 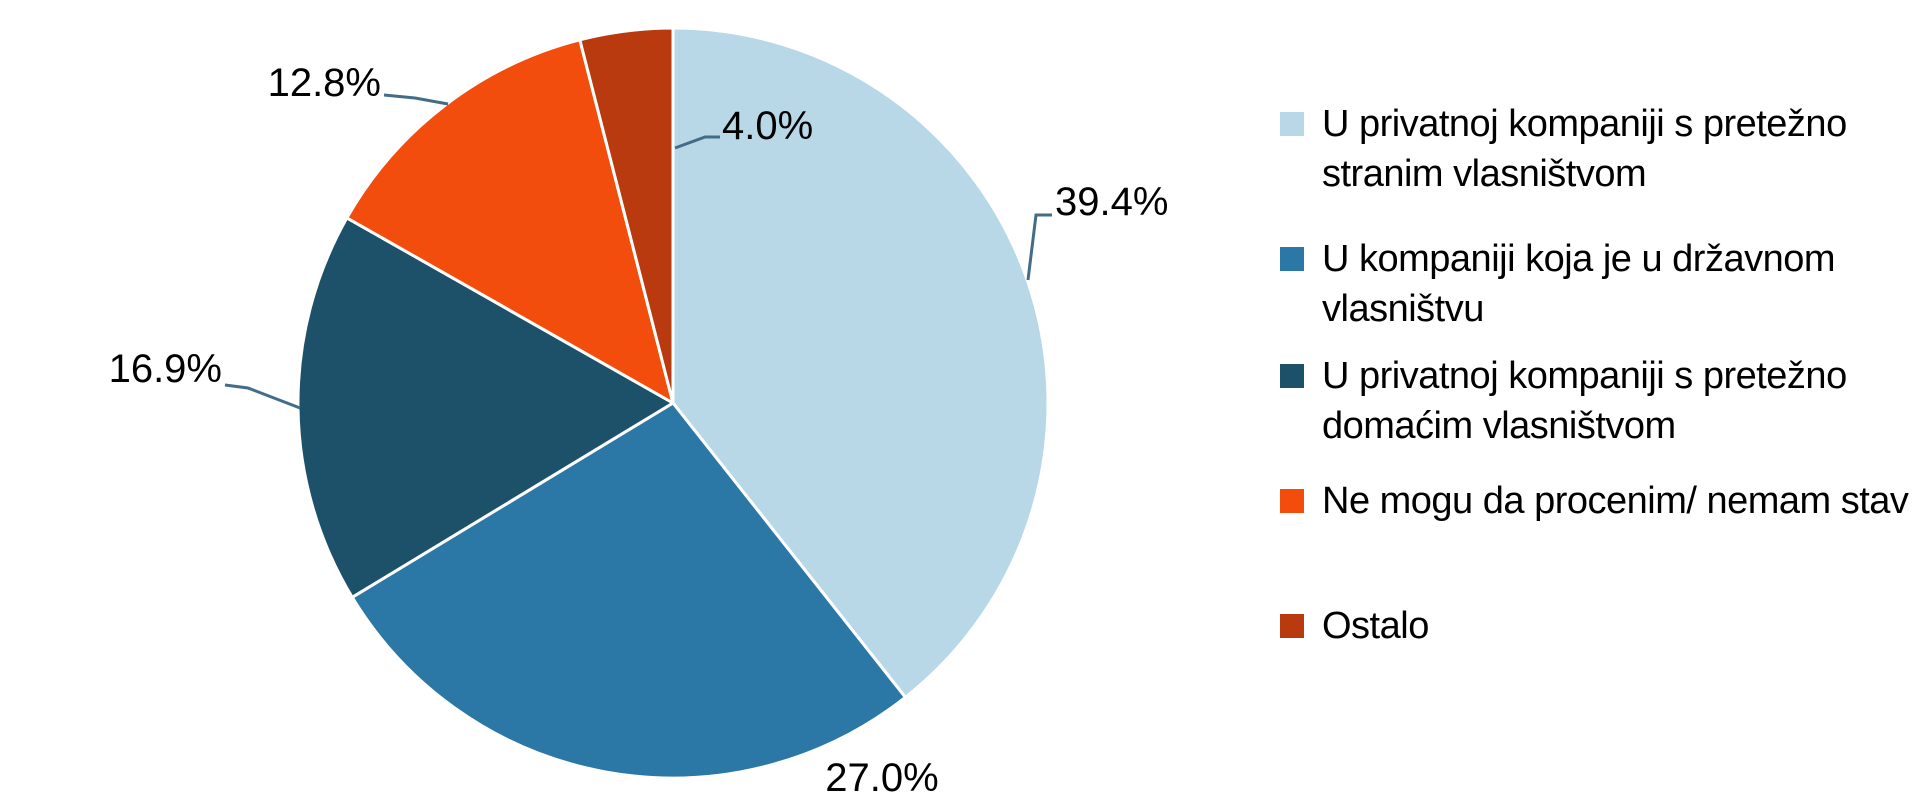 I want to click on data-label-4: 4.0%, so click(x=767, y=126).